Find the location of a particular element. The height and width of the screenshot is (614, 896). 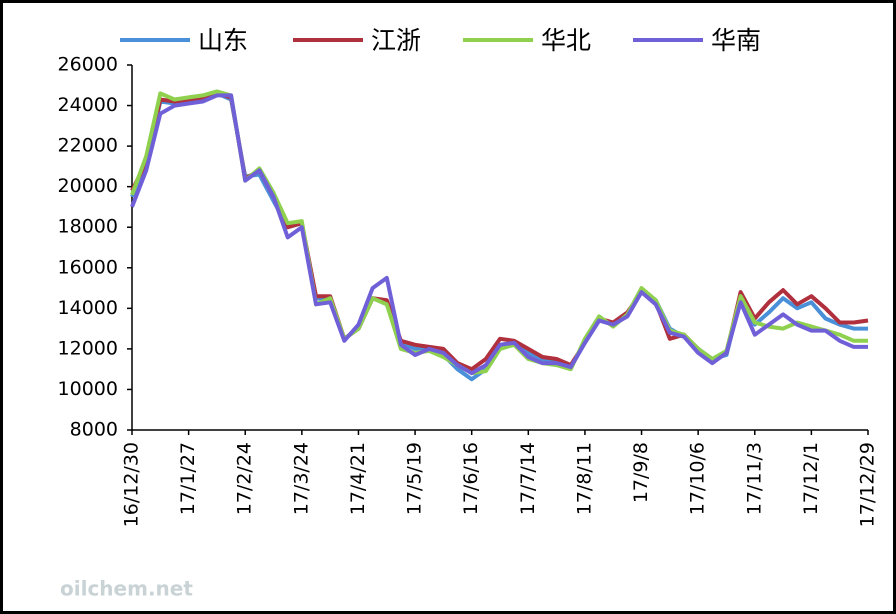

x-tick-label: 17/4/21 is located at coordinates (358, 478).